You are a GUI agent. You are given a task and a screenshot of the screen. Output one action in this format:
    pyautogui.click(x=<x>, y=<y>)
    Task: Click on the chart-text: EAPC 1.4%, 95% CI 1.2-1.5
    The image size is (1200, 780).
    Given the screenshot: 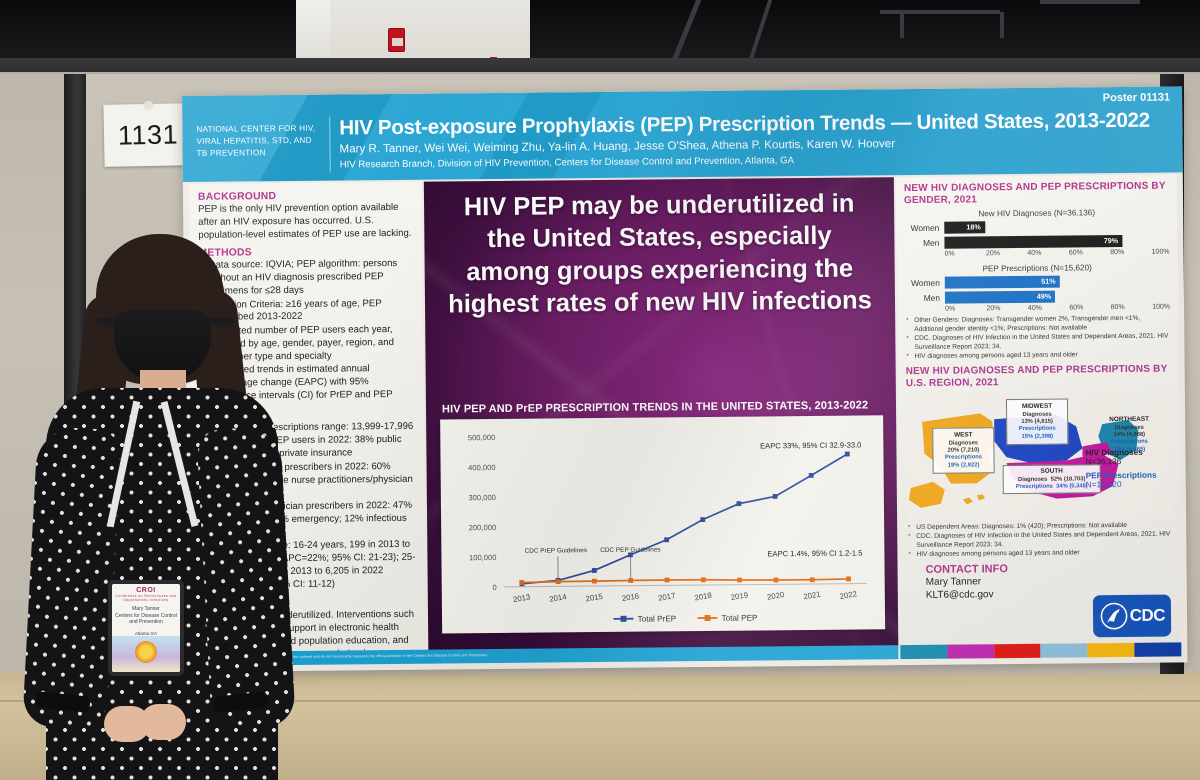 What is the action you would take?
    pyautogui.click(x=814, y=553)
    